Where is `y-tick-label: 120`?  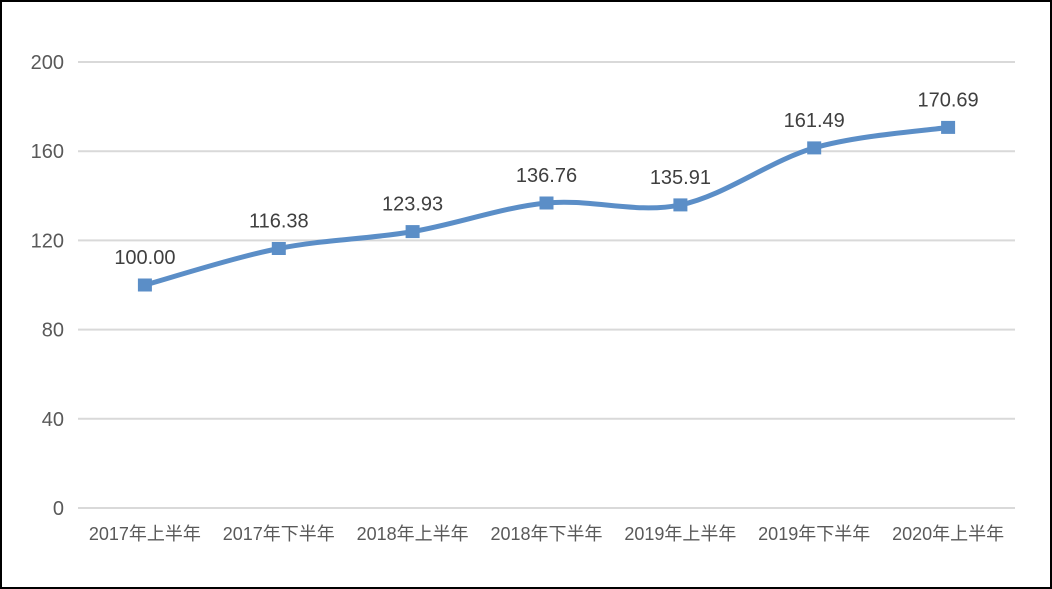
y-tick-label: 120 is located at coordinates (47, 241).